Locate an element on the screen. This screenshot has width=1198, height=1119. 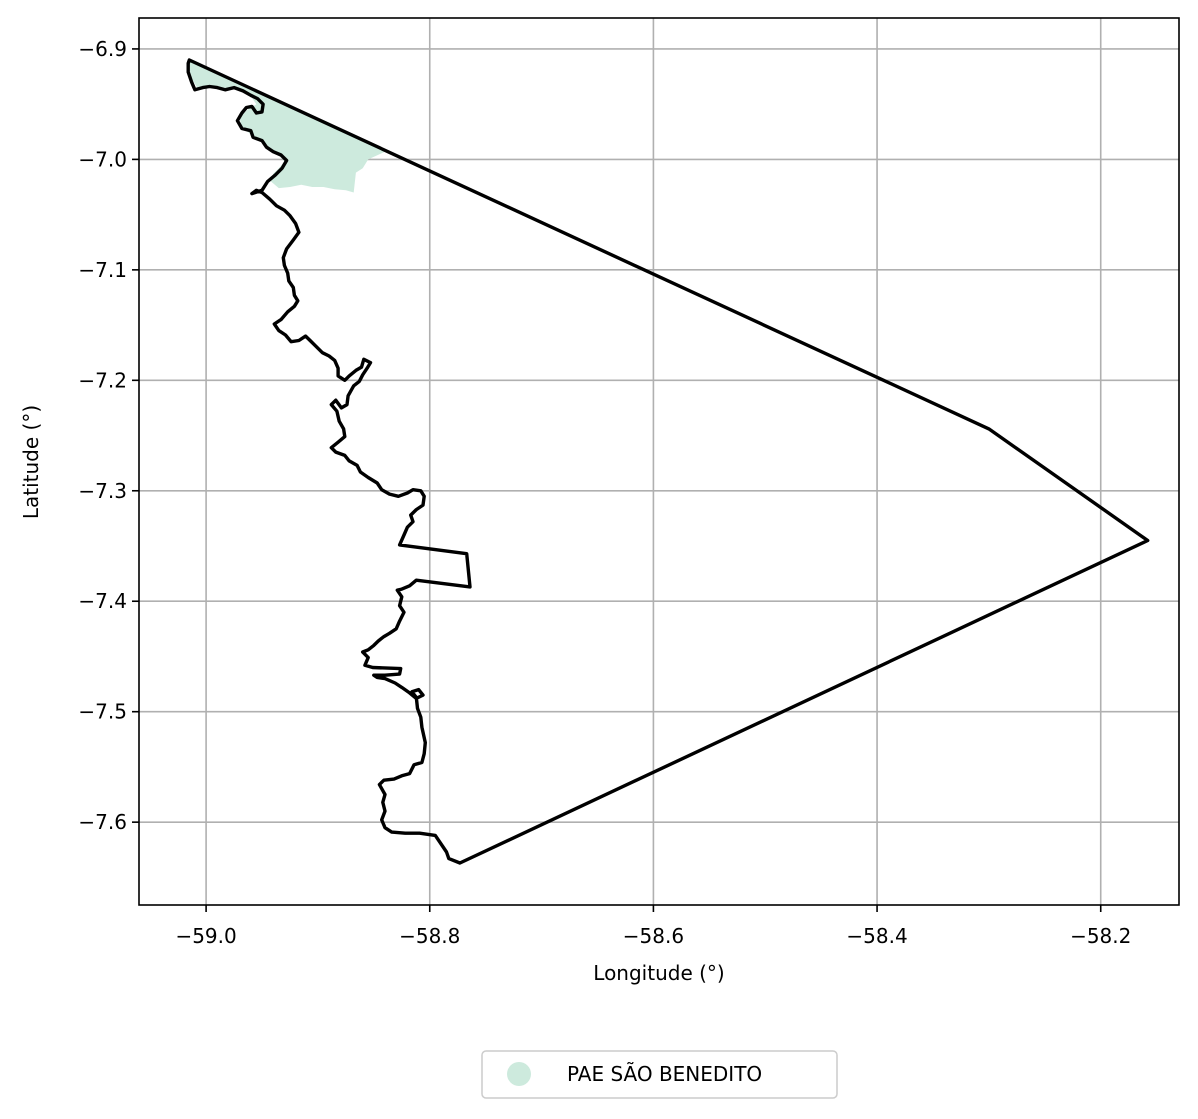
feature-pae-sao-benedito is located at coordinates (287, 126).